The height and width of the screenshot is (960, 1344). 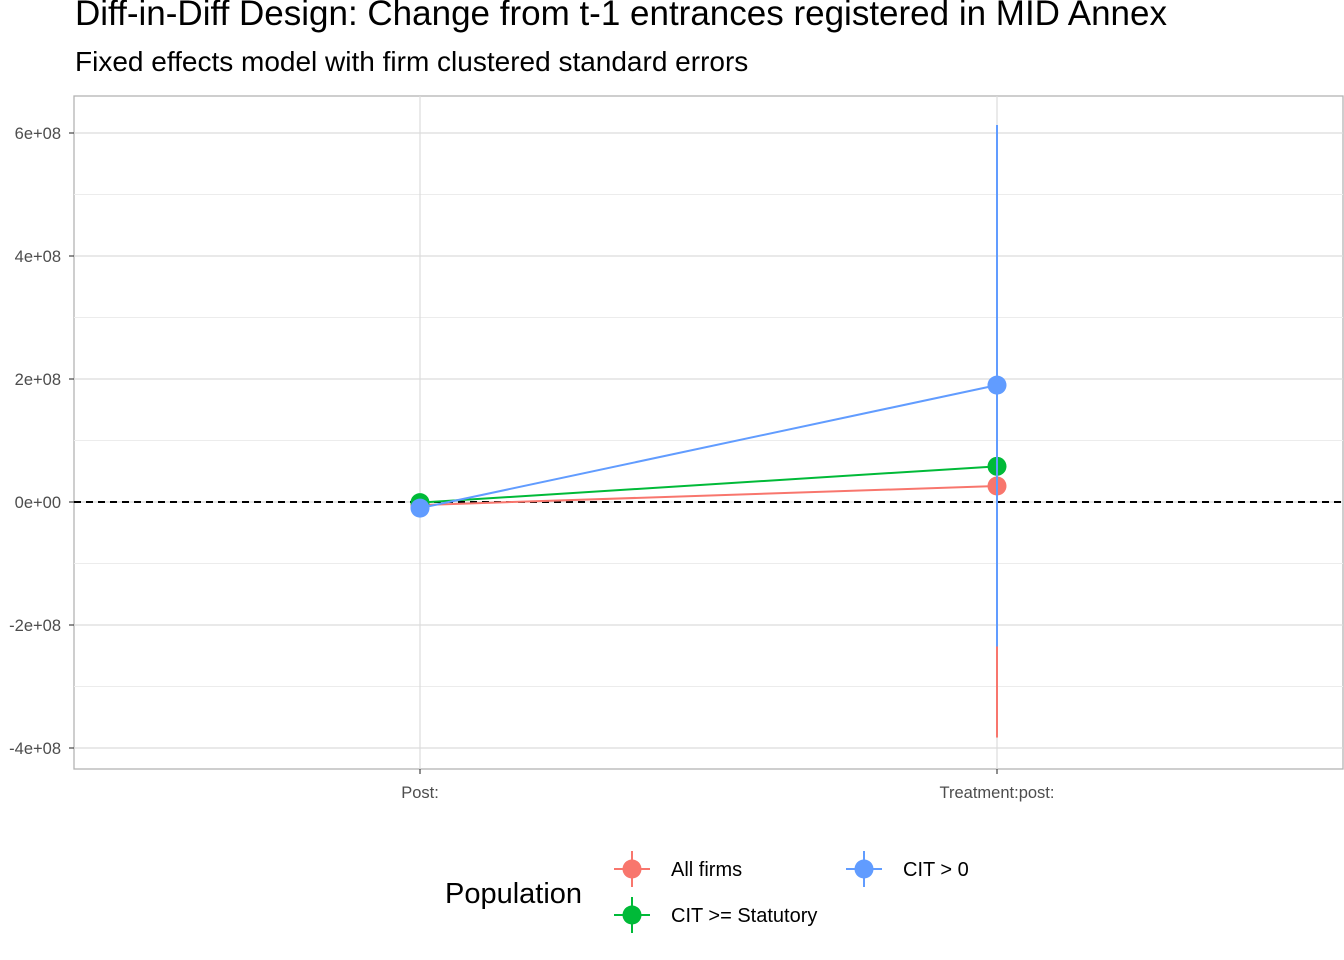 What do you see at coordinates (41, 441) in the screenshot?
I see `y-axis: -4e+08 -2e+08 0e+00 2e+08 4e+08 6e+08` at bounding box center [41, 441].